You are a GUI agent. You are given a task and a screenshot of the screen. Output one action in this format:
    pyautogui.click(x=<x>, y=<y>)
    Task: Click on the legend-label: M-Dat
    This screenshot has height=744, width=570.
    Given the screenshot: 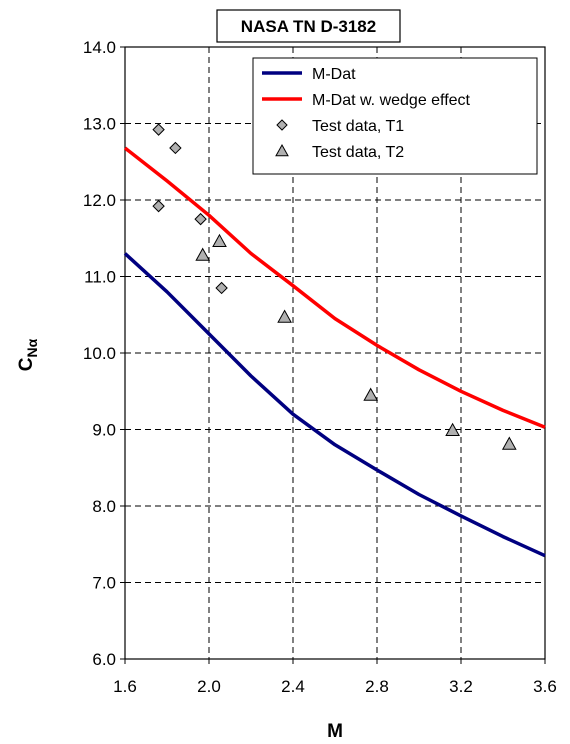 What is the action you would take?
    pyautogui.click(x=334, y=74)
    